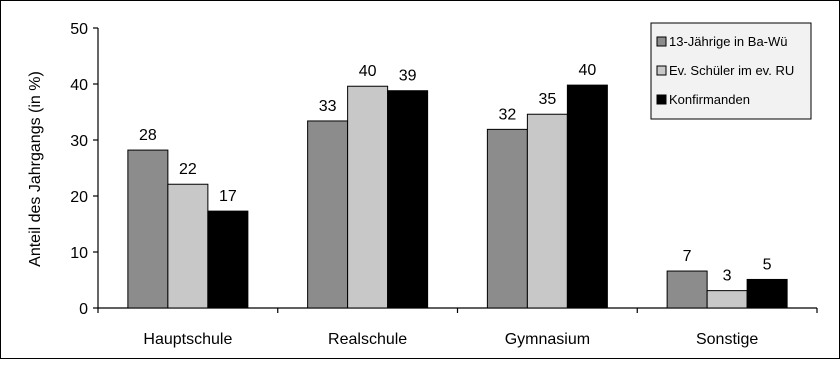 The image size is (840, 365). What do you see at coordinates (79, 85) in the screenshot?
I see `y-tick-label: 40` at bounding box center [79, 85].